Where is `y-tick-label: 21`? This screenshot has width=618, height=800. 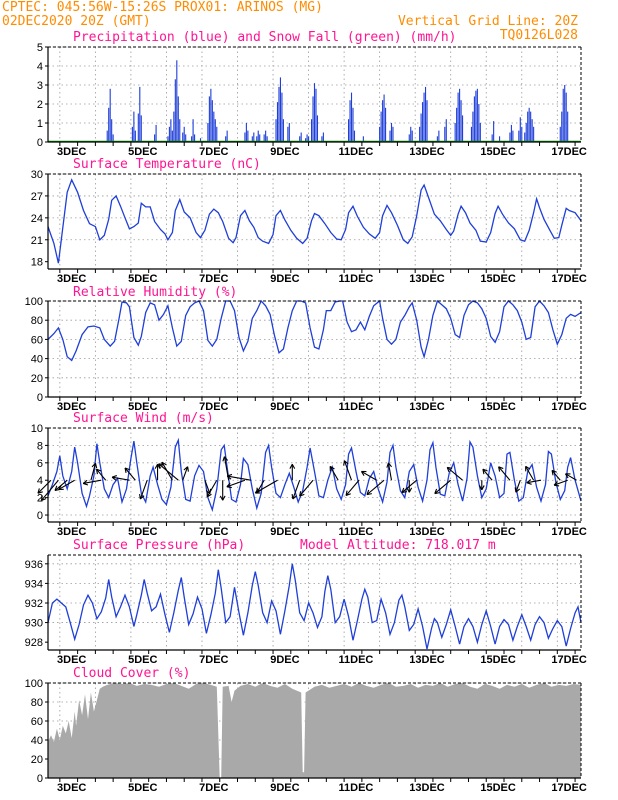
y-tick-label: 21 is located at coordinates (37, 241).